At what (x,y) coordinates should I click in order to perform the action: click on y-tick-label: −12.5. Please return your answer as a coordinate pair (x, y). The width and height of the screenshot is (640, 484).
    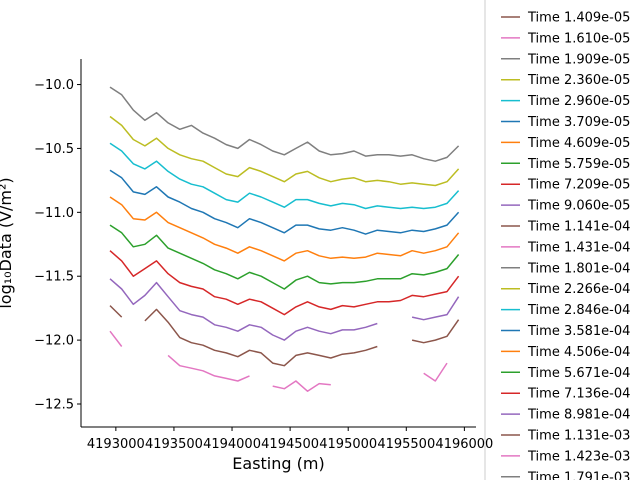
    Looking at the image, I should click on (54, 405).